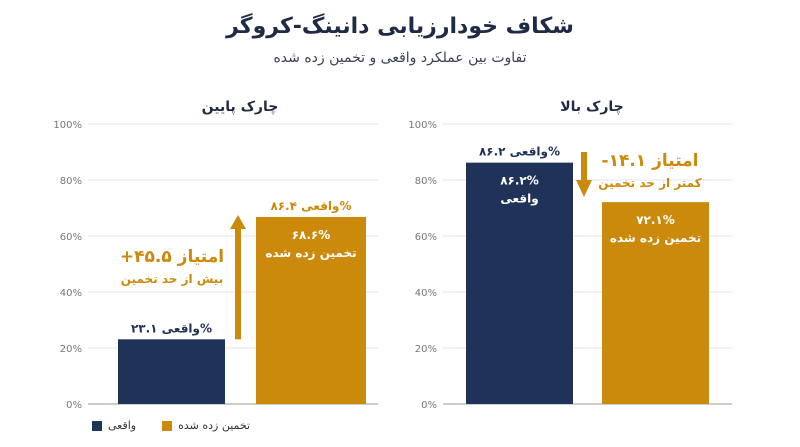 The width and height of the screenshot is (800, 447). I want to click on legend: واقعی تخمین زده شده, so click(171, 425).